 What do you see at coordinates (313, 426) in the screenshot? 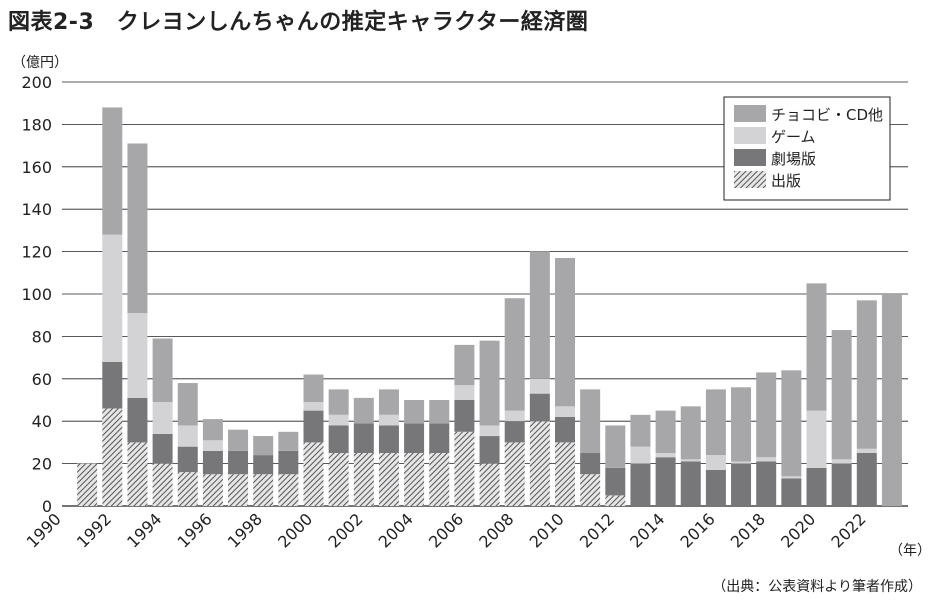
I see `bar-segment-movie-2000` at bounding box center [313, 426].